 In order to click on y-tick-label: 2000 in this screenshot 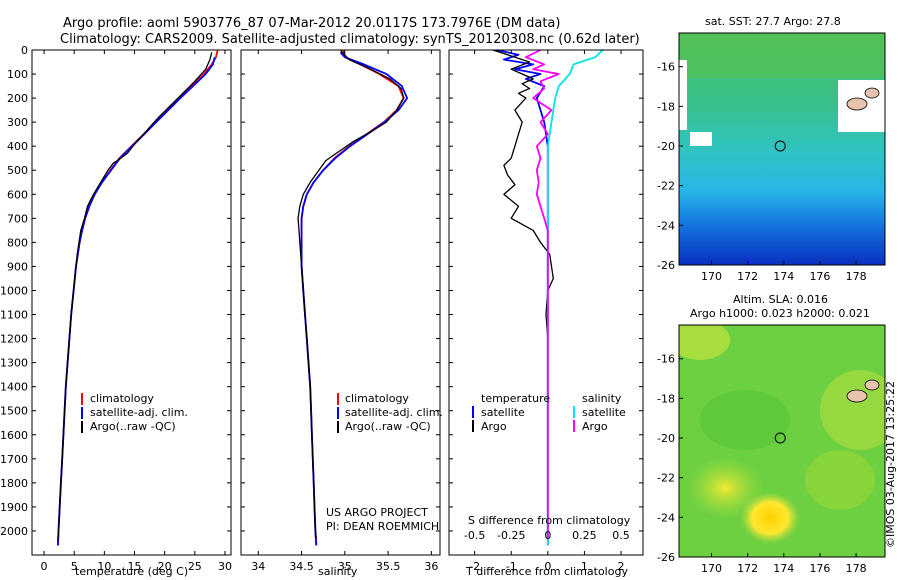, I will do `click(14, 531)`.